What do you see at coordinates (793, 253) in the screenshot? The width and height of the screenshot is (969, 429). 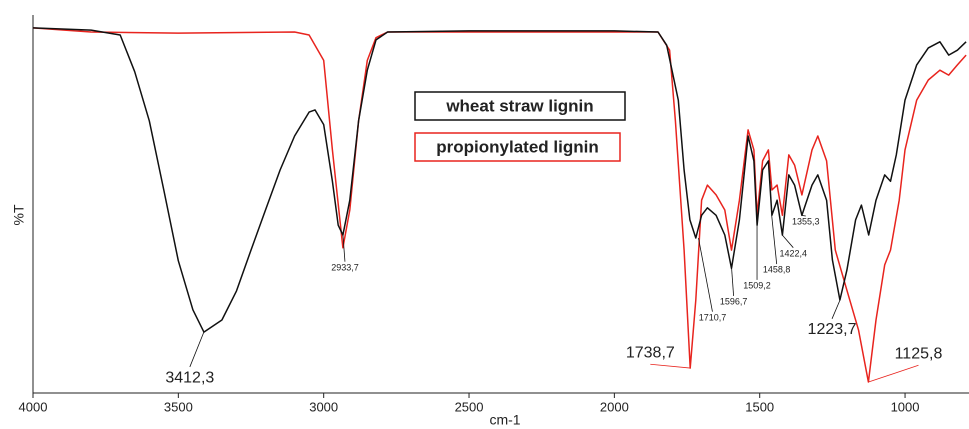 I see `annotation-label: 1422,4` at bounding box center [793, 253].